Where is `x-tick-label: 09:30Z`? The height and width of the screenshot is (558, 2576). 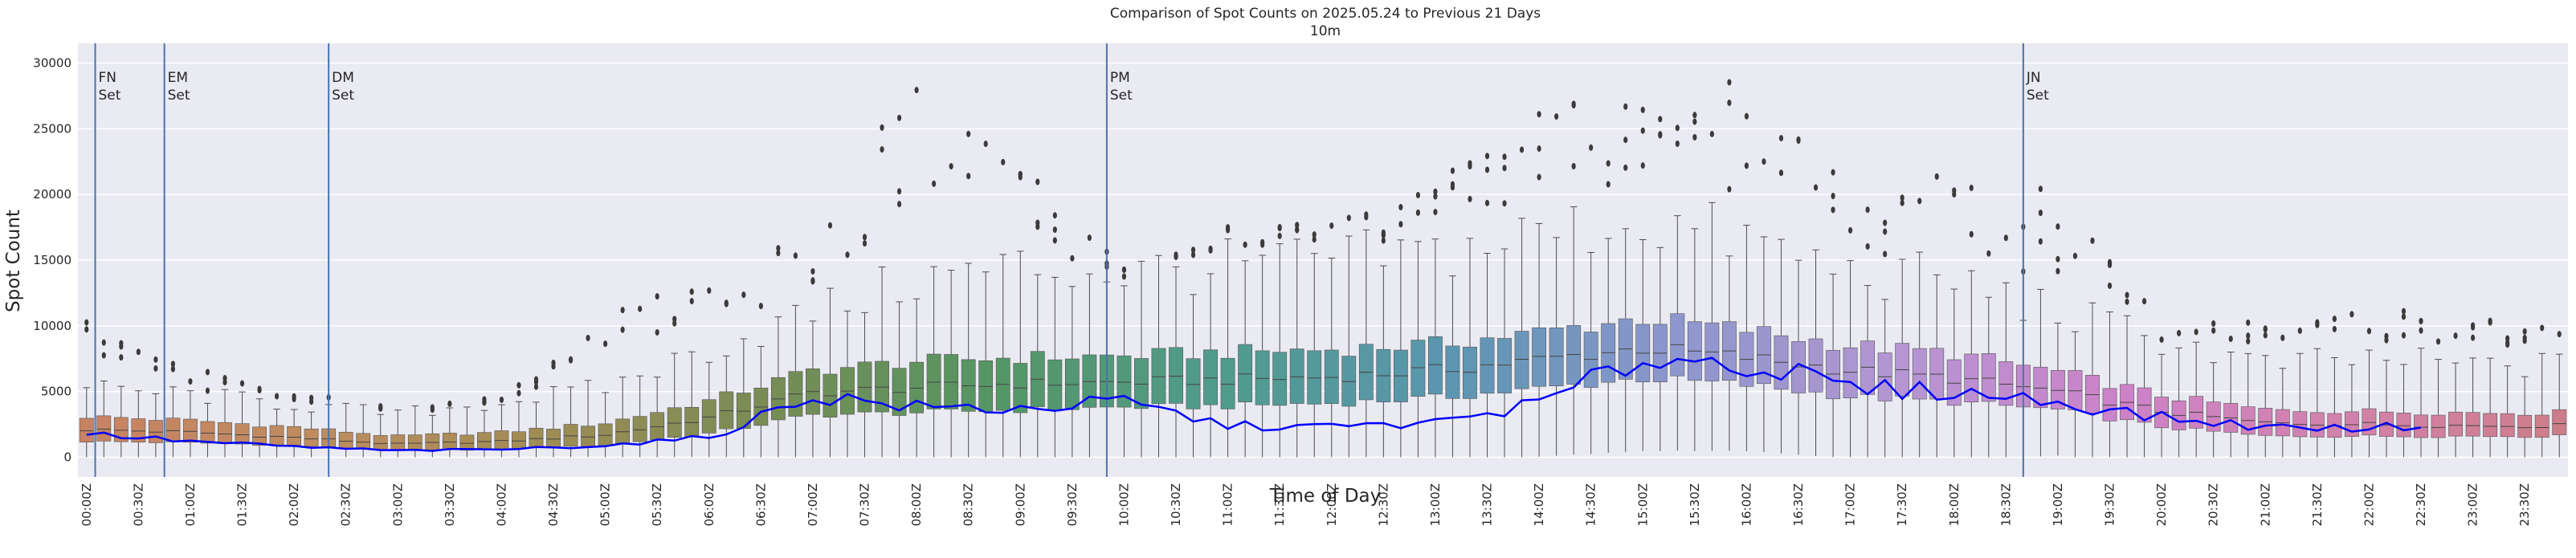 x-tick-label: 09:30Z is located at coordinates (1072, 505).